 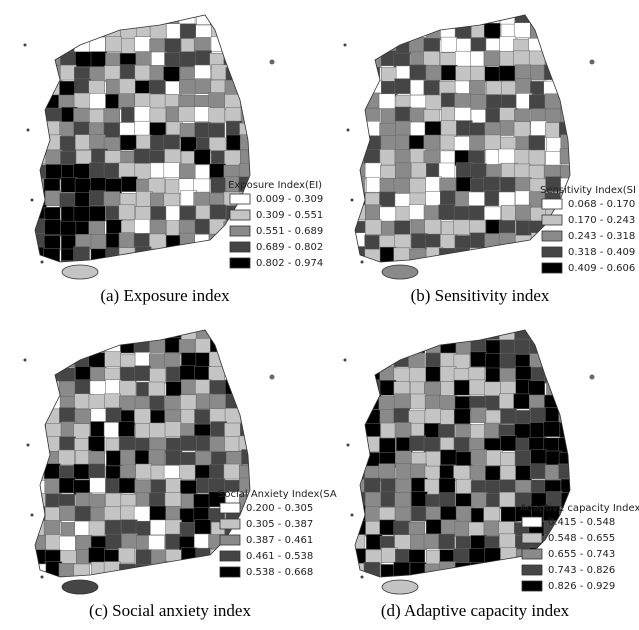 What do you see at coordinates (400, 587) in the screenshot?
I see `jeju-island` at bounding box center [400, 587].